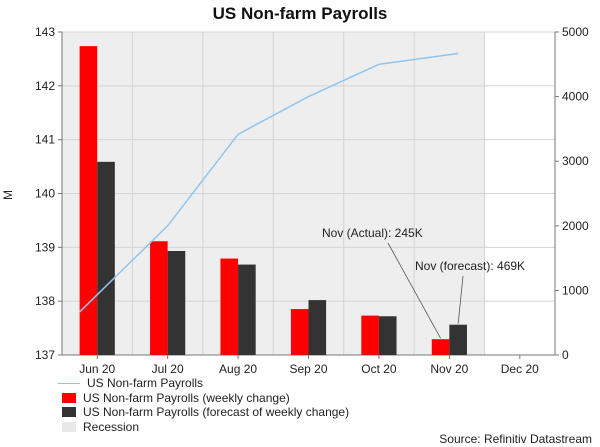 The height and width of the screenshot is (447, 600). Describe the element at coordinates (8, 195) in the screenshot. I see `y-axis-label: M` at that location.